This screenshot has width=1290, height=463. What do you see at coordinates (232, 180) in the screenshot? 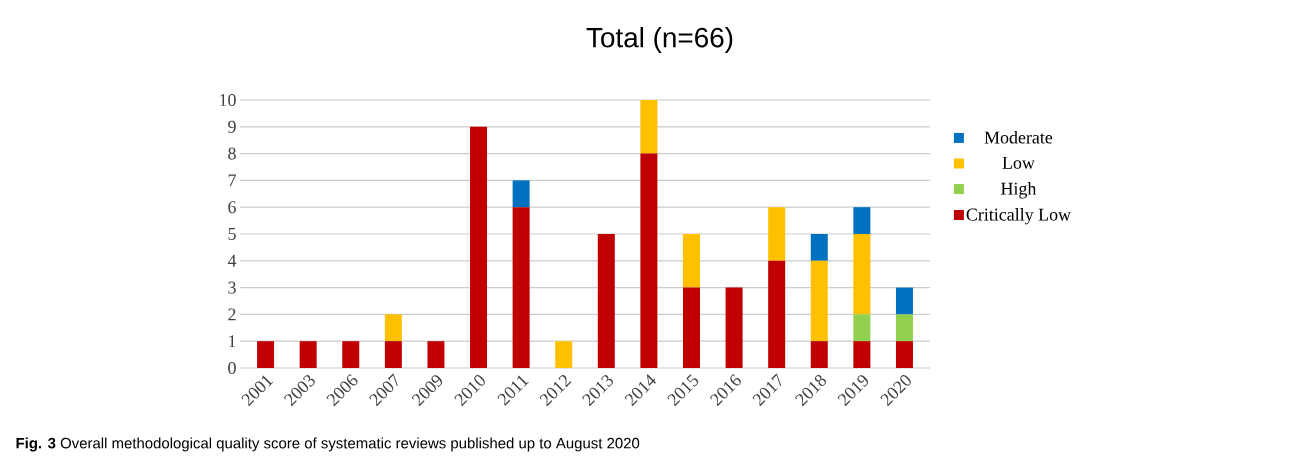
I see `y-tick-label: 7` at bounding box center [232, 180].